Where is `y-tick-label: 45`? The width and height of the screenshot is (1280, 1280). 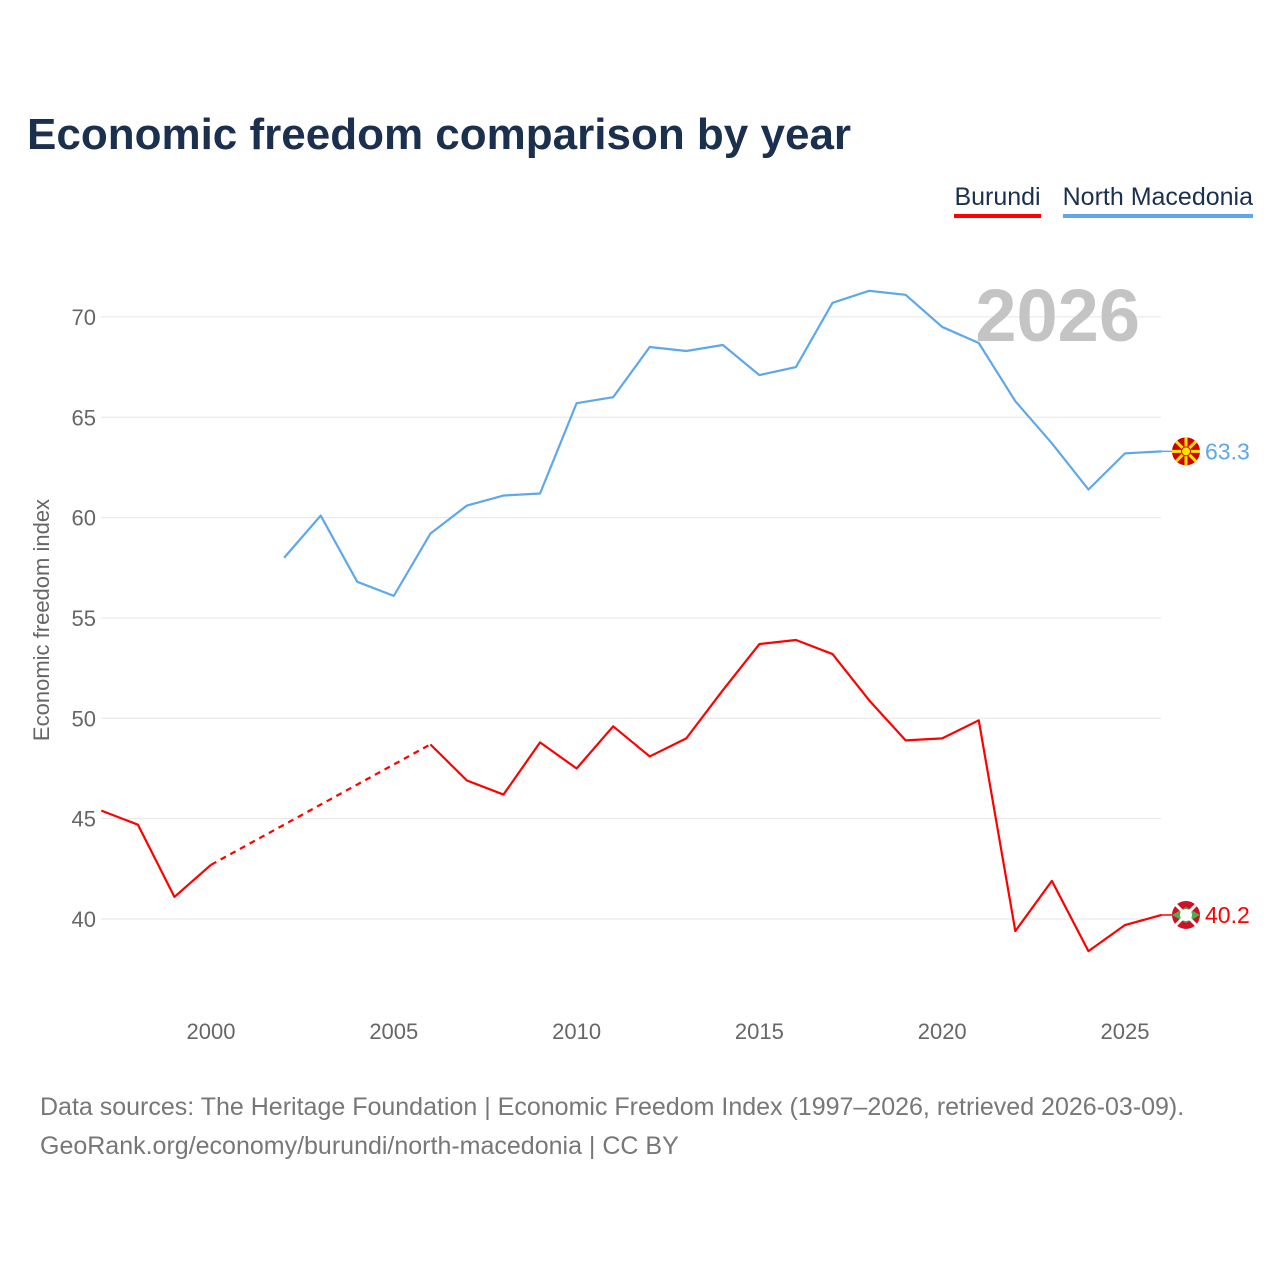
y-tick-label: 45 is located at coordinates (84, 819).